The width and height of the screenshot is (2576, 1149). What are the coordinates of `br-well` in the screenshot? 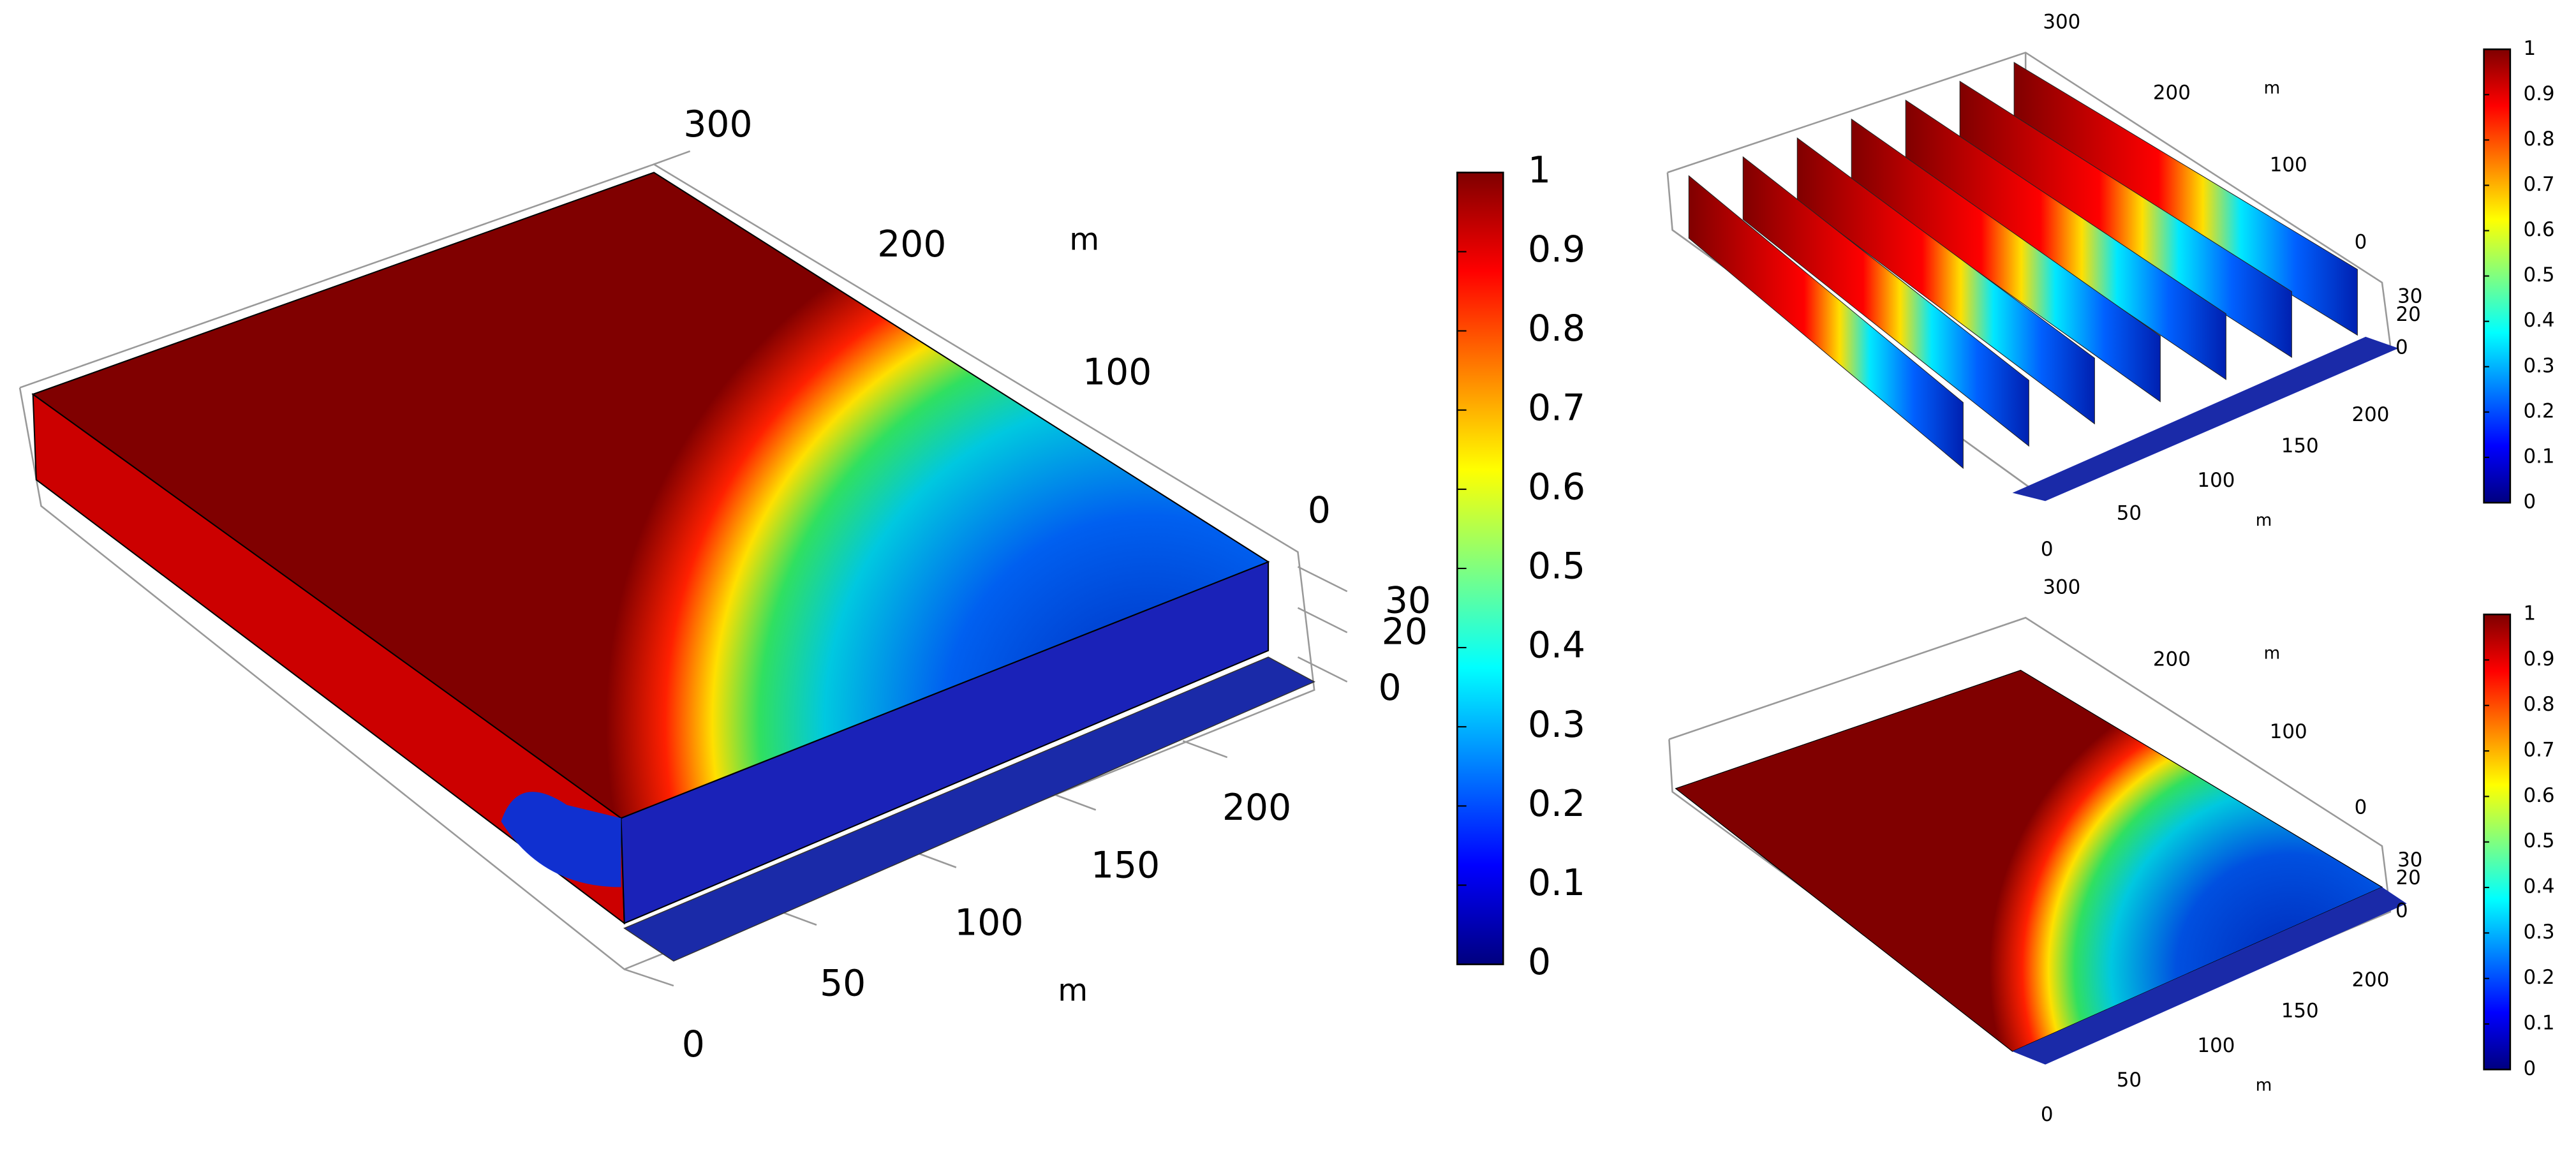 It's located at (2209, 976).